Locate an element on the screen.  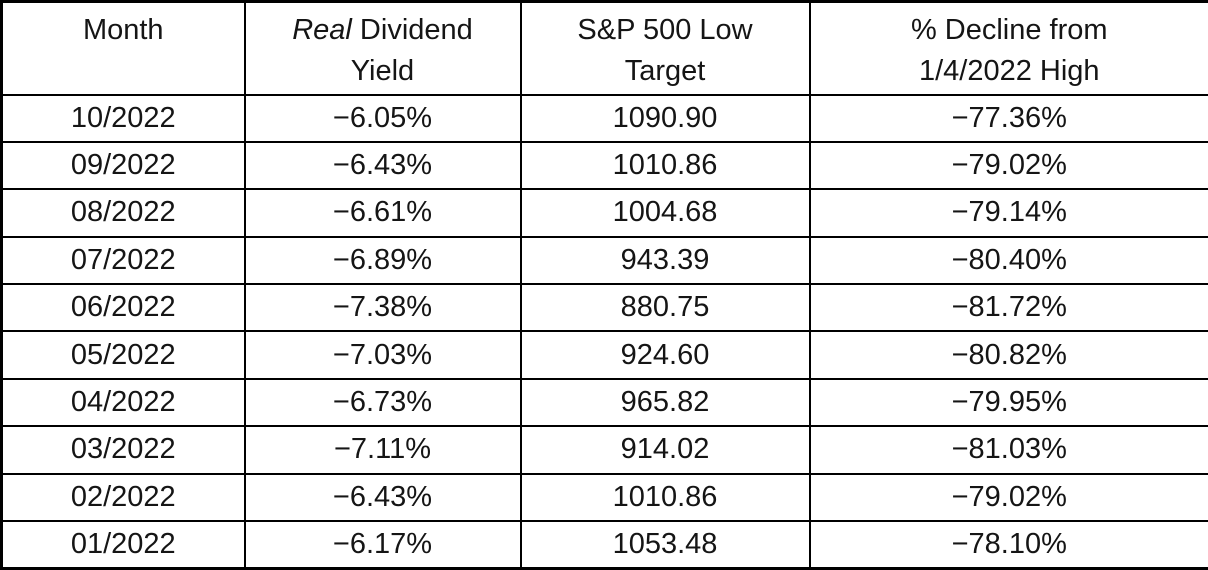
header-yield-line1-rest: Dividend is located at coordinates (412, 30).